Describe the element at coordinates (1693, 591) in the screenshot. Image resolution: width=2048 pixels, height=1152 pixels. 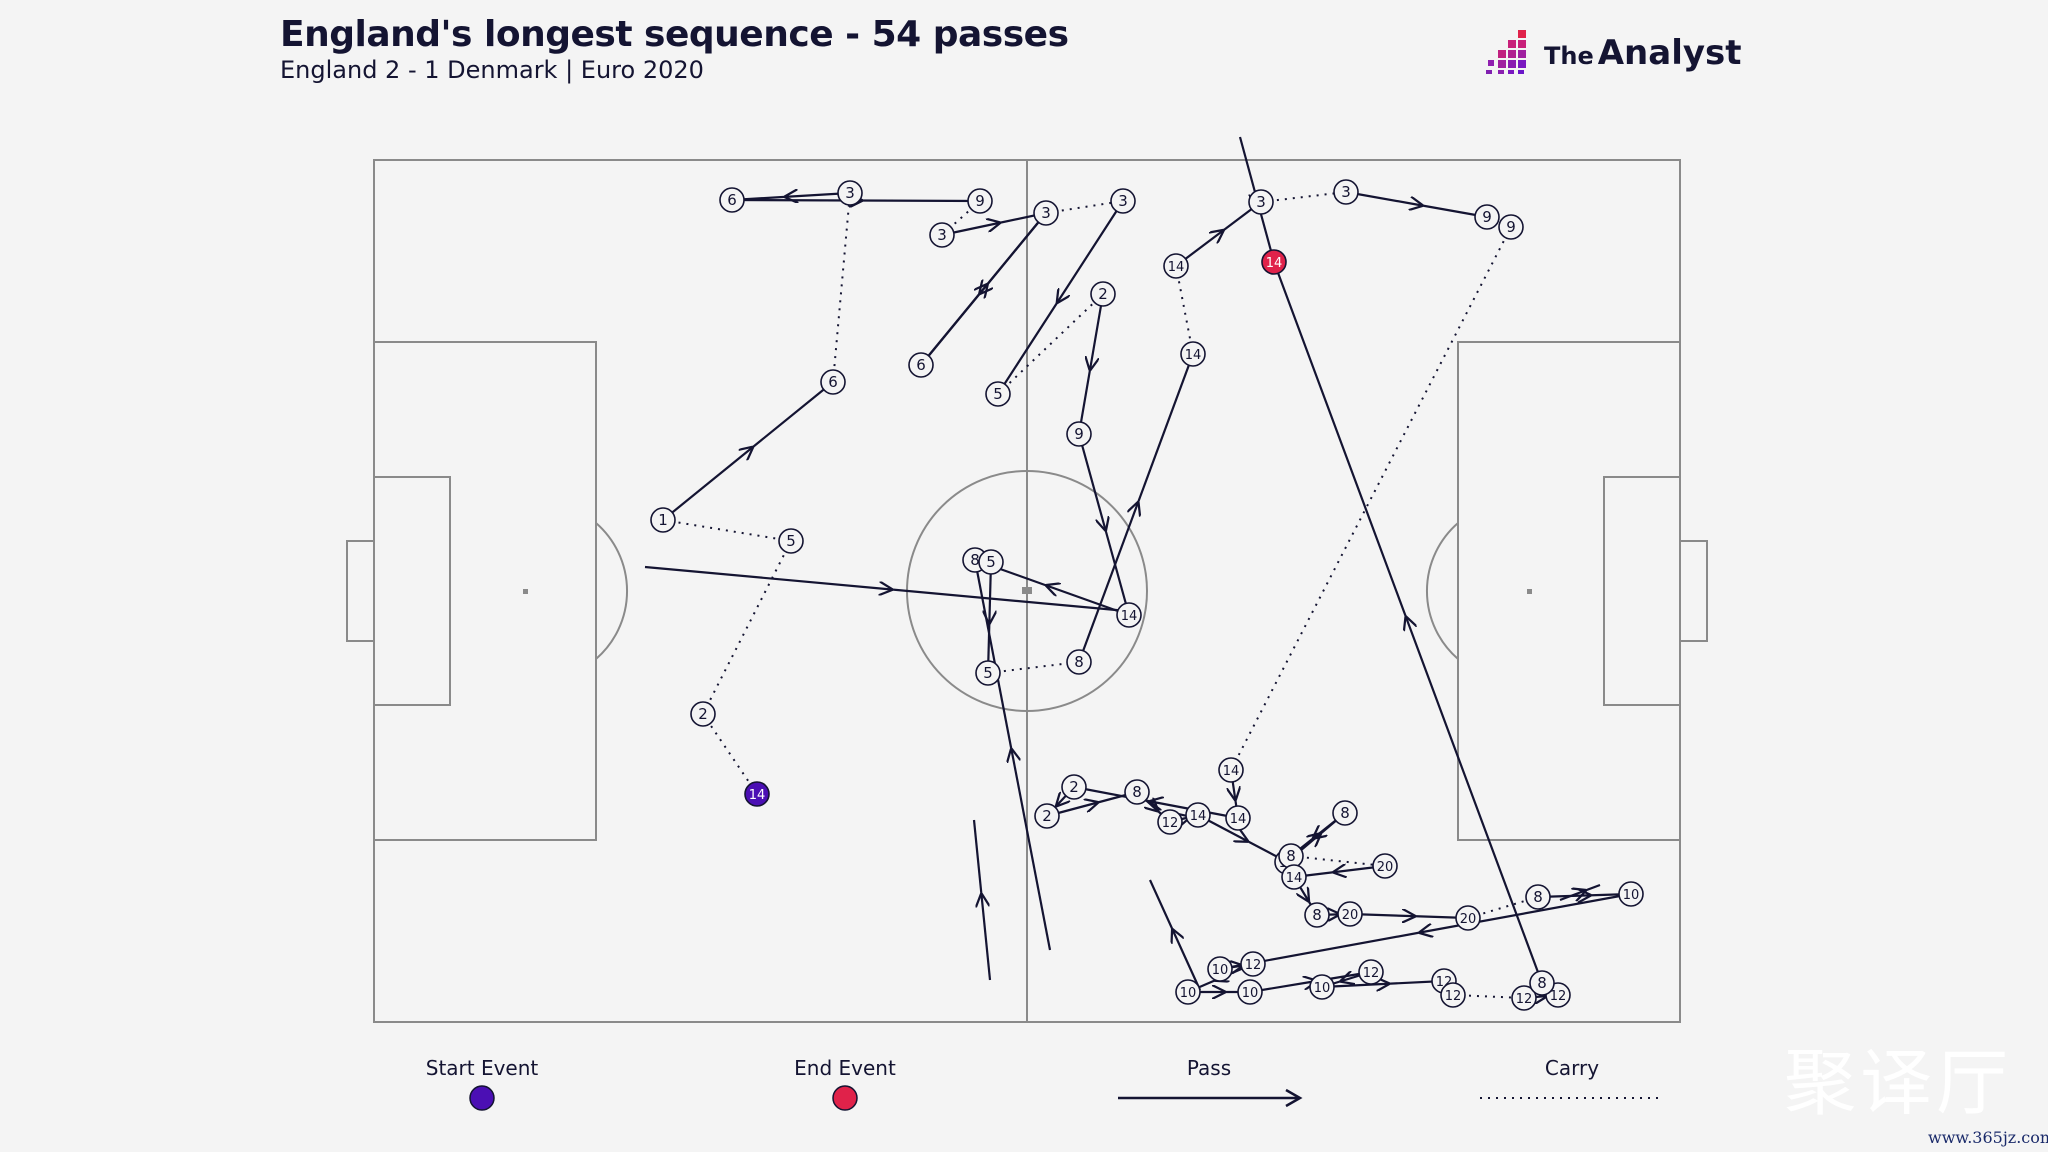
I see `right-goal` at that location.